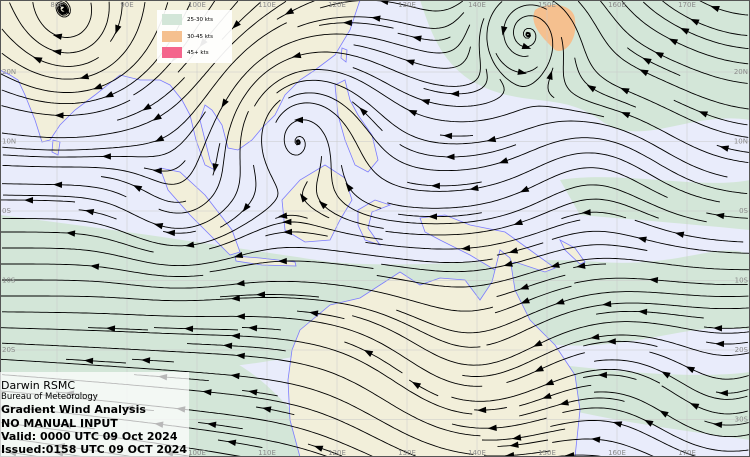  I want to click on shade-25-30-east-mid, so click(655, 203).